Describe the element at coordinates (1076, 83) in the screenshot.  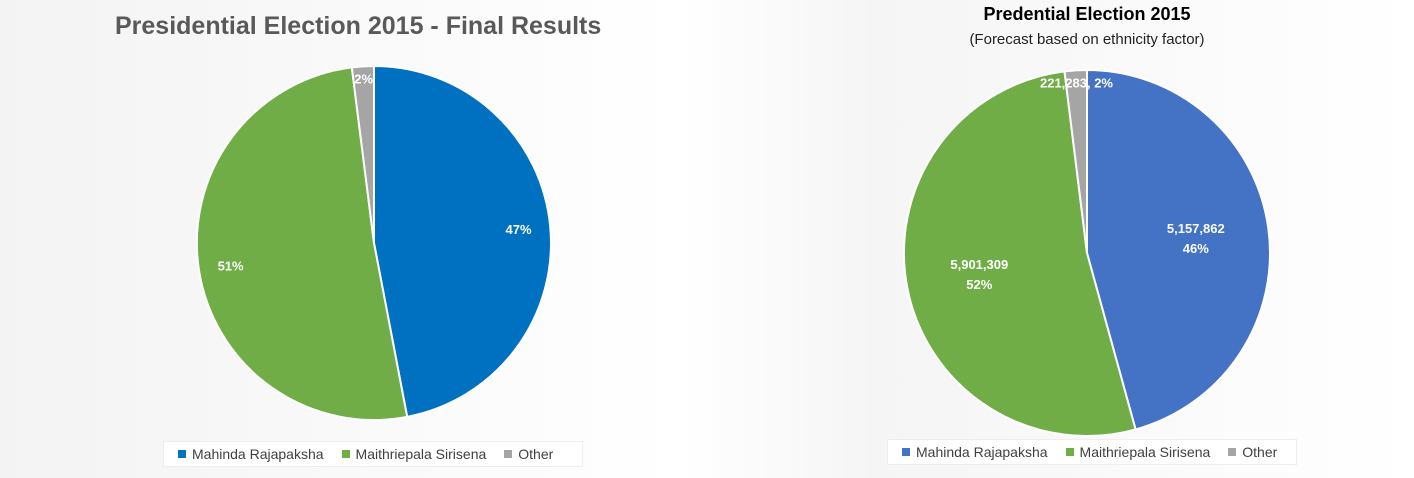
I see `data-label-other: 221,283, 2%` at that location.